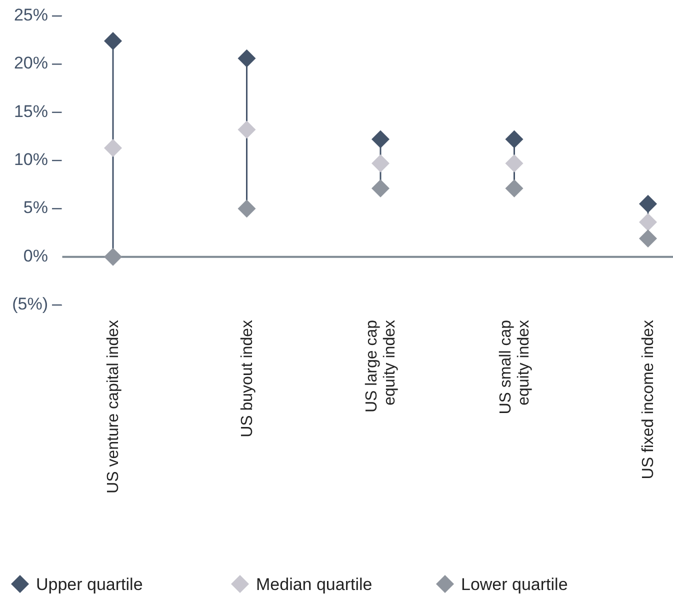 The image size is (673, 604). What do you see at coordinates (31, 14) in the screenshot?
I see `y-tick-label: 25%` at bounding box center [31, 14].